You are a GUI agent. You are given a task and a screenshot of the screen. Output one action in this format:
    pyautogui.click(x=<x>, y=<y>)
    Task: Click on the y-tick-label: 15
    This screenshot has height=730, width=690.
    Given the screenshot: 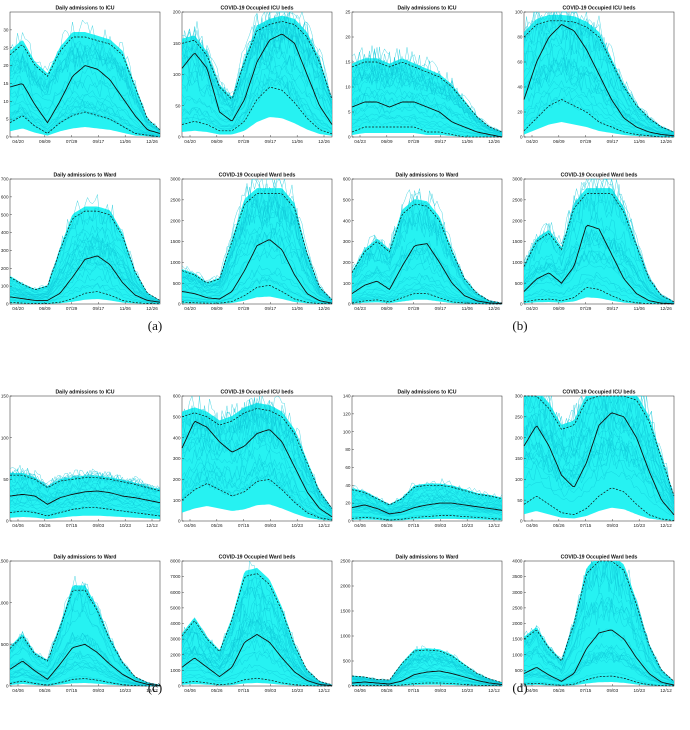 What is the action you would take?
    pyautogui.click(x=6, y=83)
    